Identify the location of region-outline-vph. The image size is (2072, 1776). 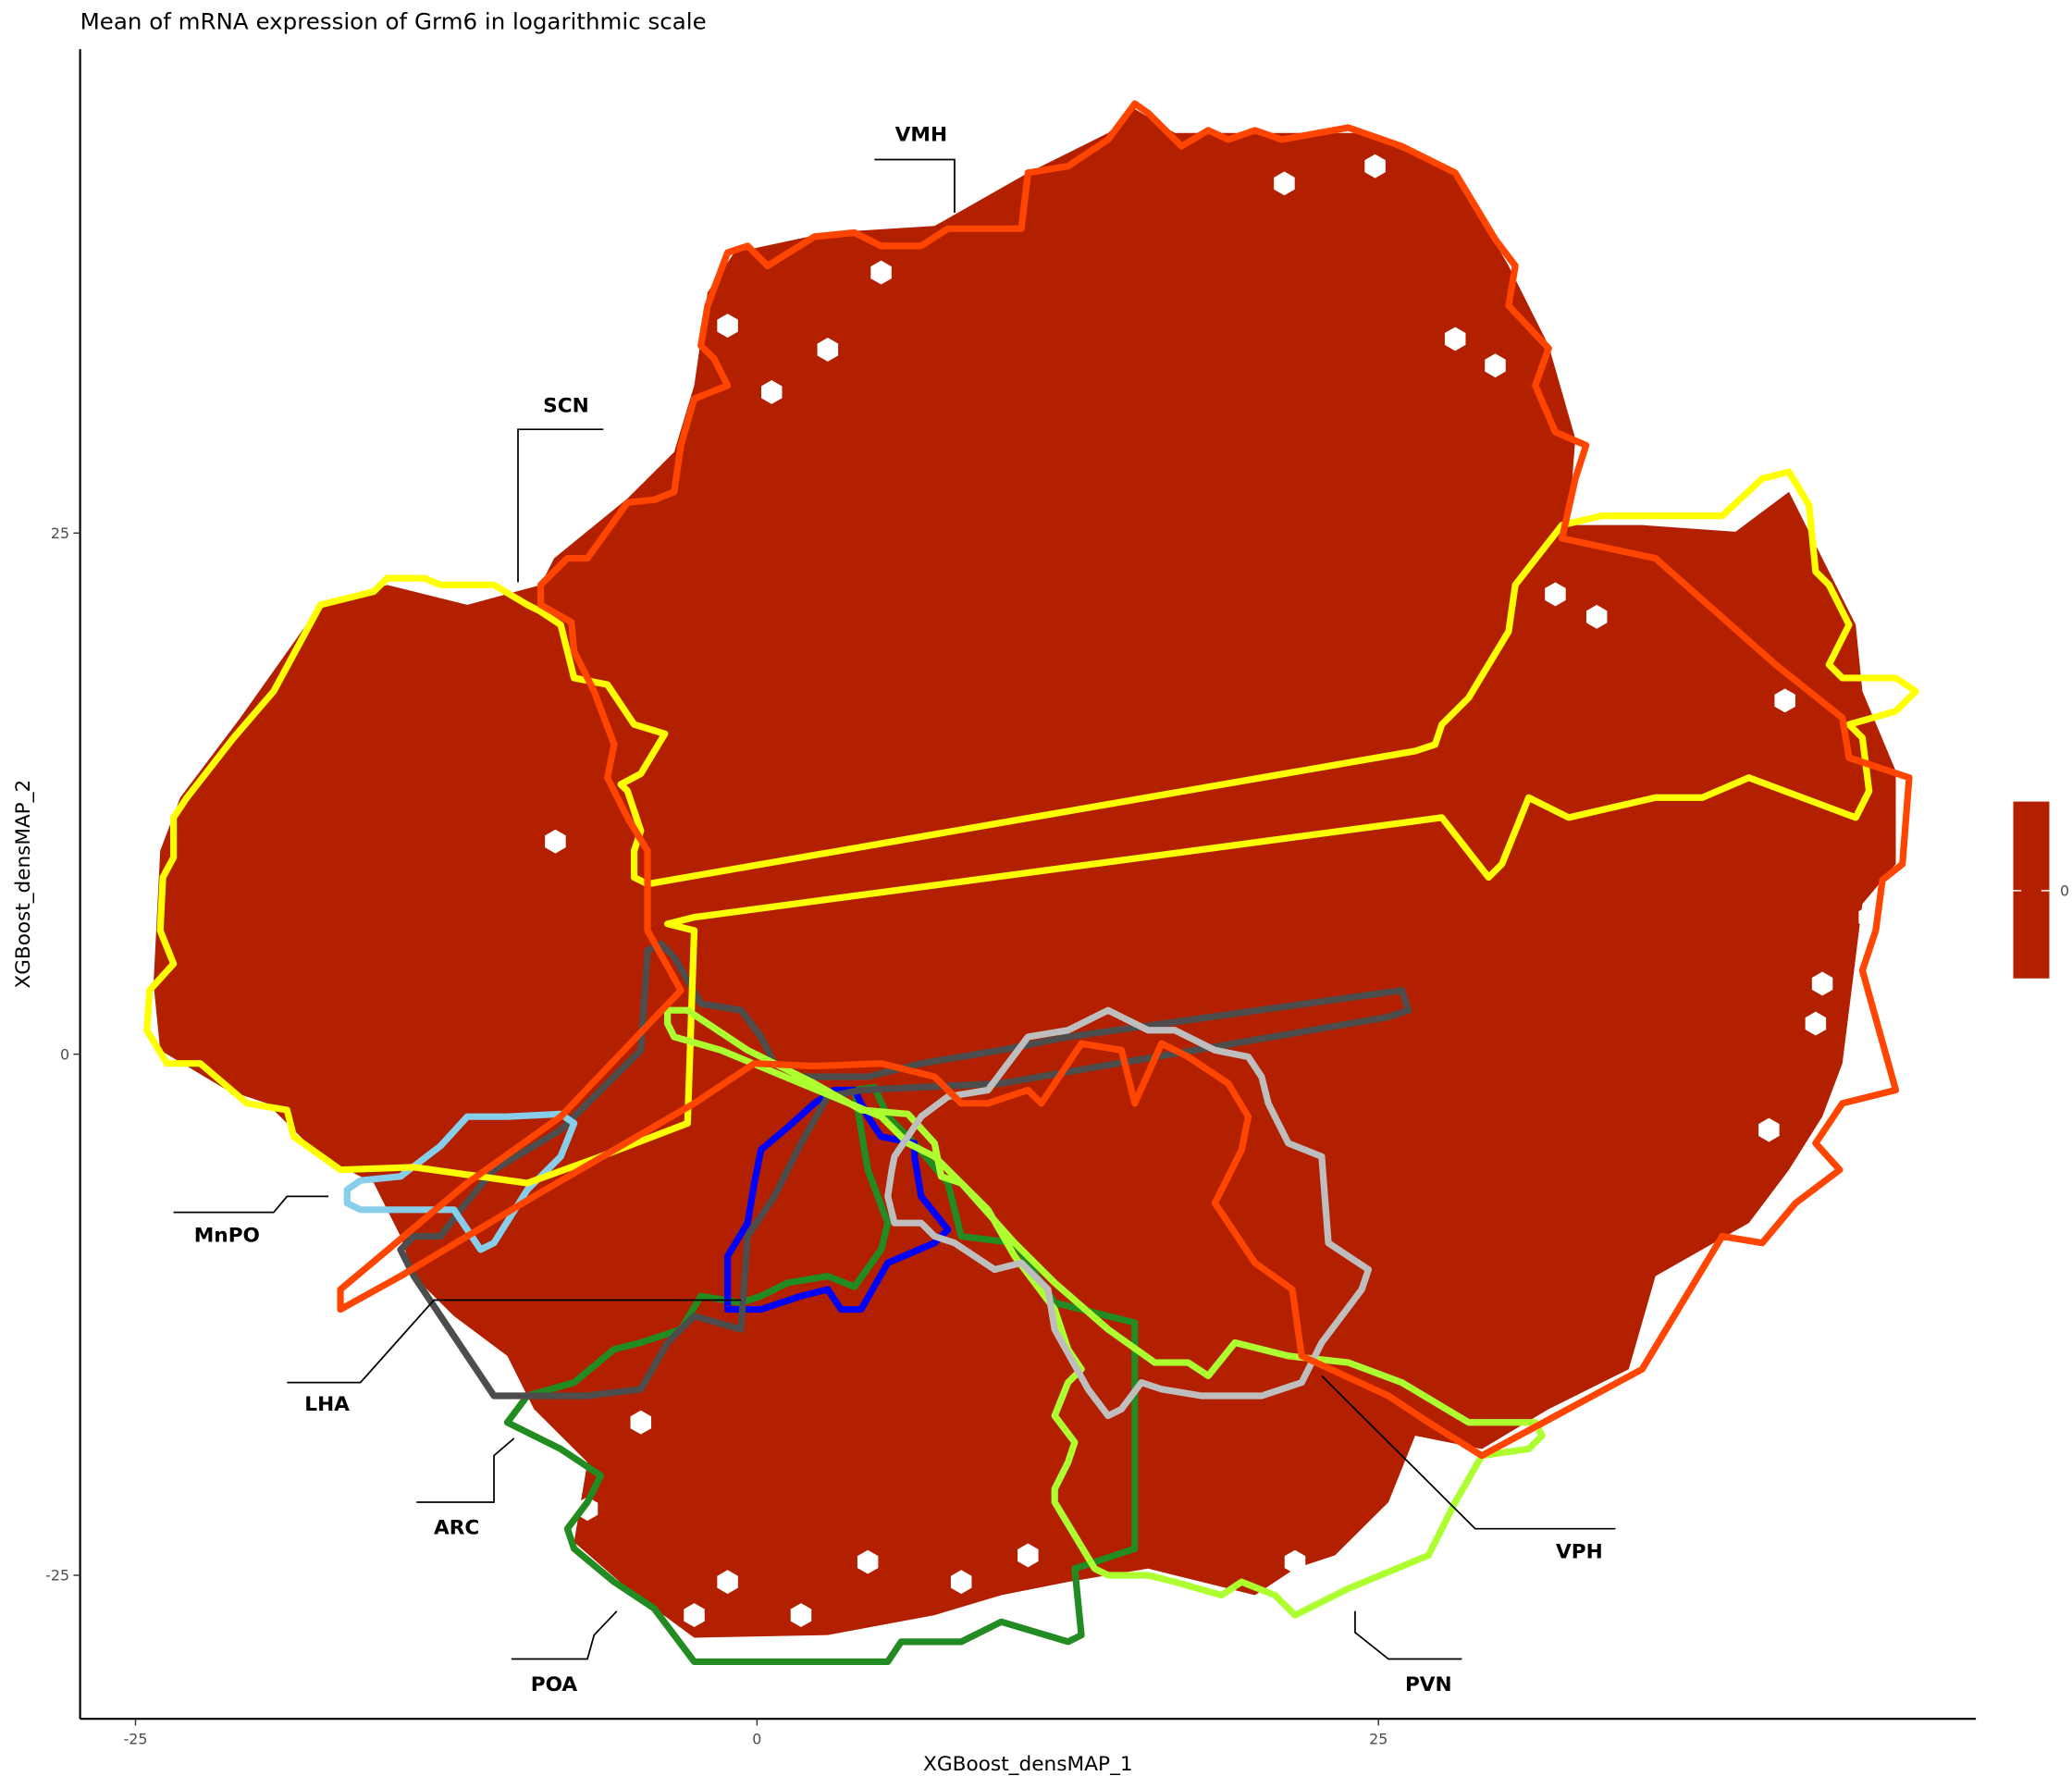
(1128, 1213).